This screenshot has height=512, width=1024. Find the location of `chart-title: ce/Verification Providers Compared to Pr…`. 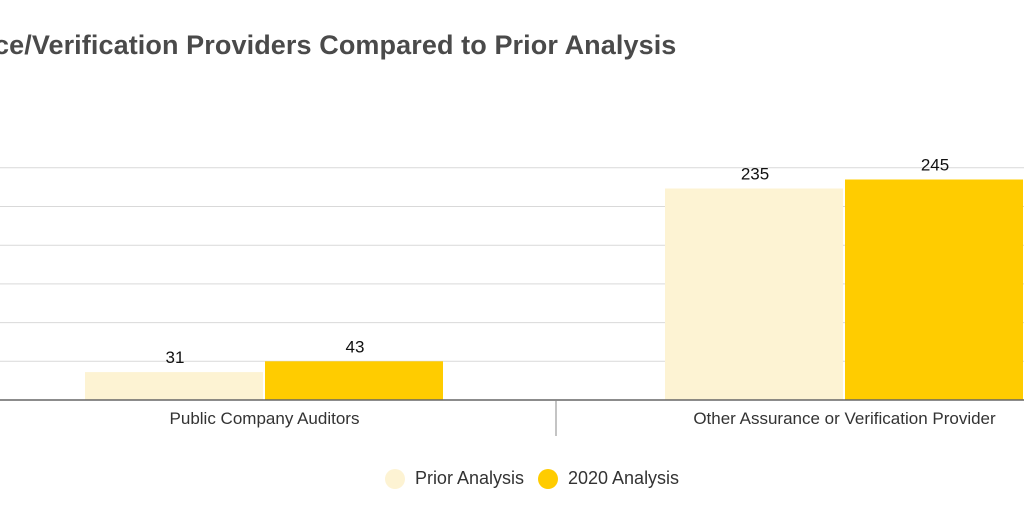

chart-title: ce/Verification Providers Compared to Pr… is located at coordinates (338, 45).